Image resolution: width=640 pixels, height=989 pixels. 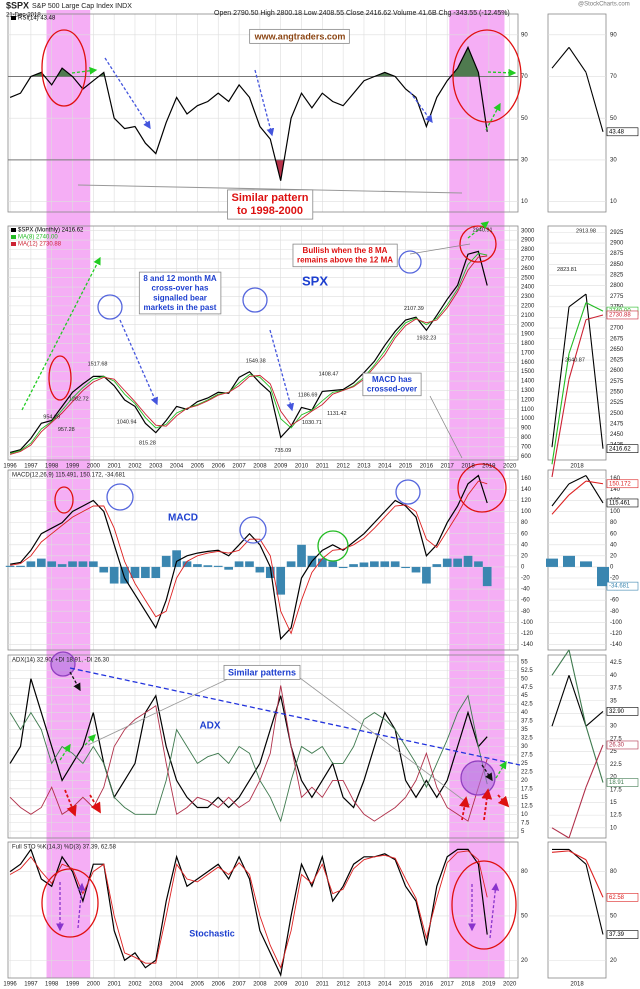 I want to click on last-value-box, so click(x=622, y=132).